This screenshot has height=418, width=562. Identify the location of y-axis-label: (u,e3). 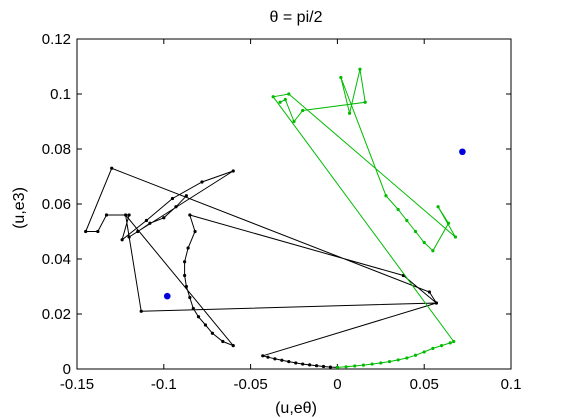
(19, 208).